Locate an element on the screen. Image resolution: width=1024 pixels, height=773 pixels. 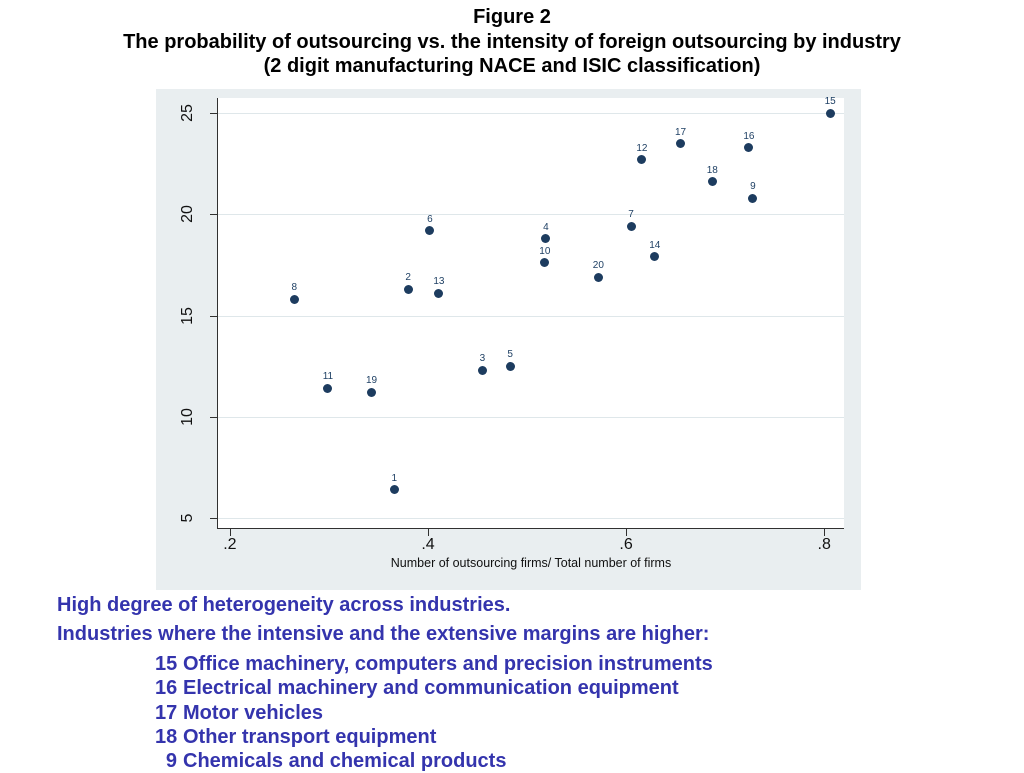
industry-name: Other transport equipment is located at coordinates (310, 736).